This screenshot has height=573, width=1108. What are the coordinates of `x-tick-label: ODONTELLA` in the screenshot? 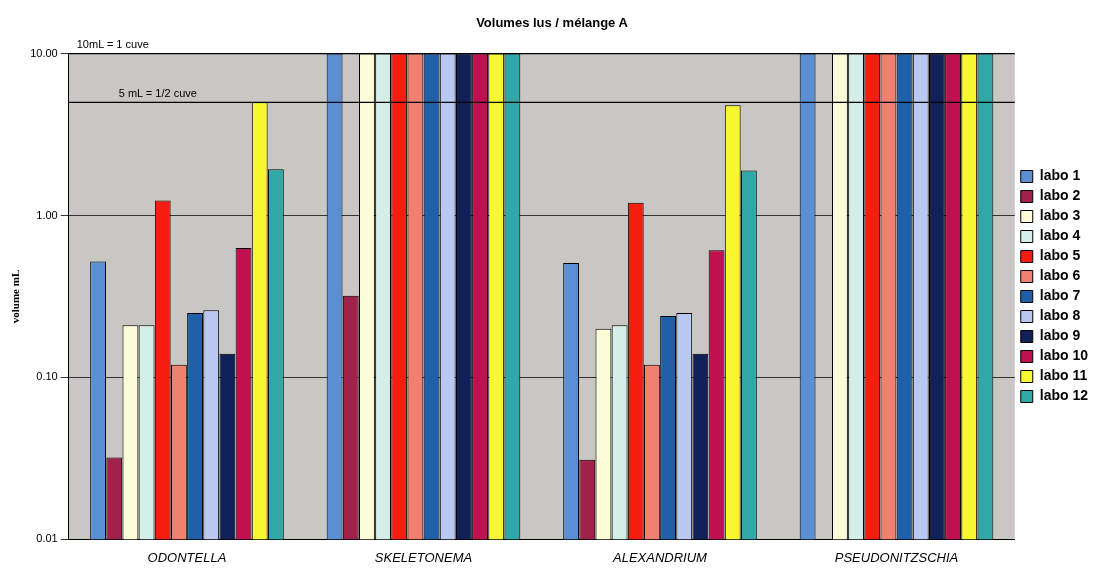 It's located at (187, 557).